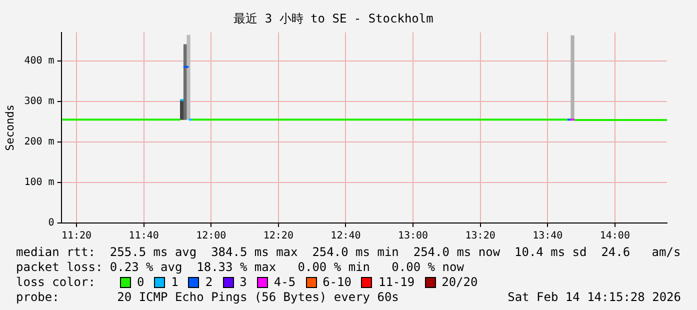 Image resolution: width=697 pixels, height=310 pixels. Describe the element at coordinates (39, 142) in the screenshot. I see `y-tick-label: 200 m` at that location.